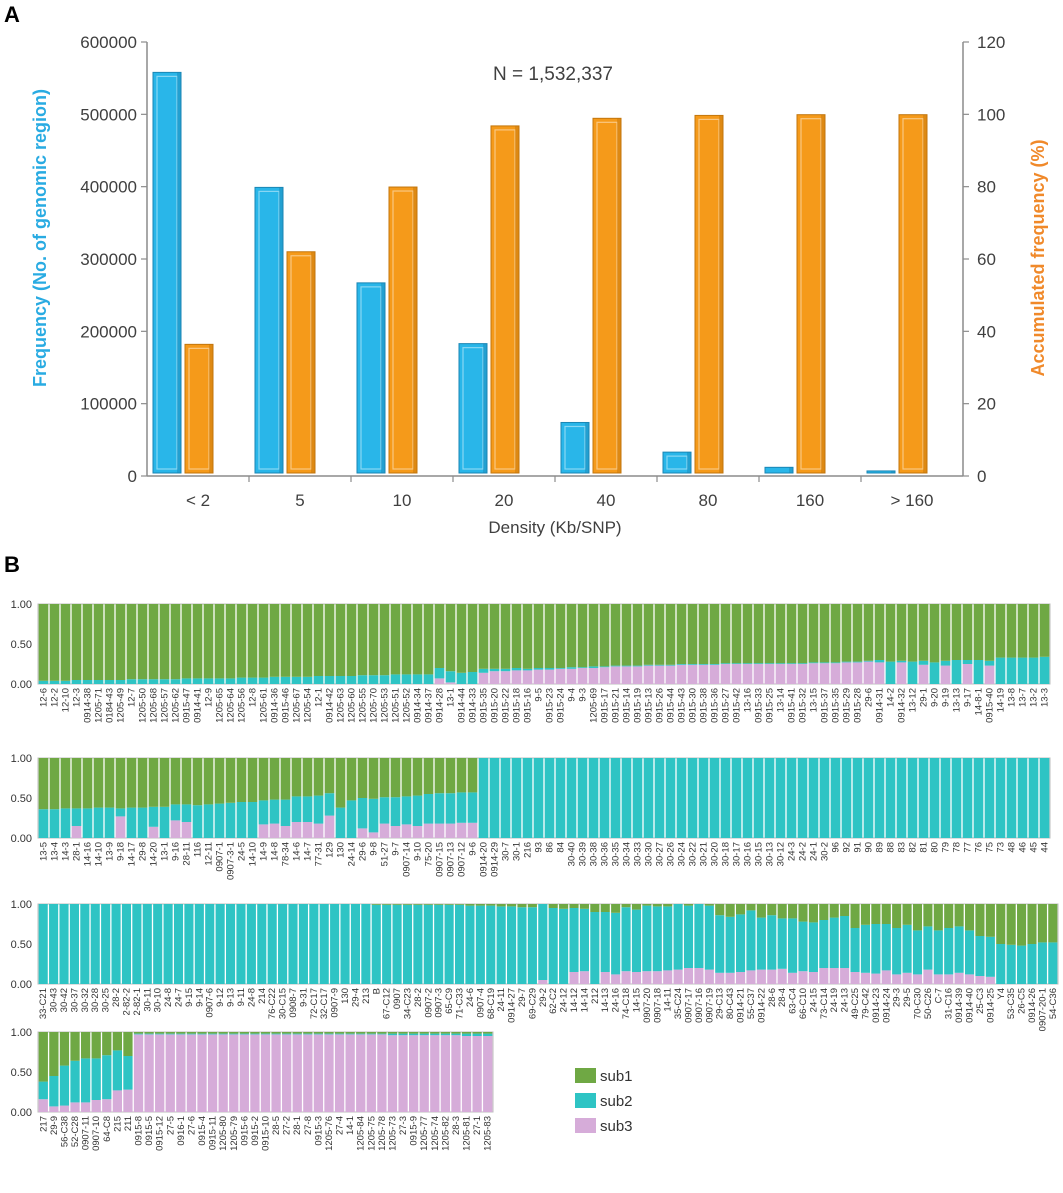 The height and width of the screenshot is (1193, 1063). Describe the element at coordinates (158, 1000) in the screenshot. I see `sample-label: 30-10` at that location.